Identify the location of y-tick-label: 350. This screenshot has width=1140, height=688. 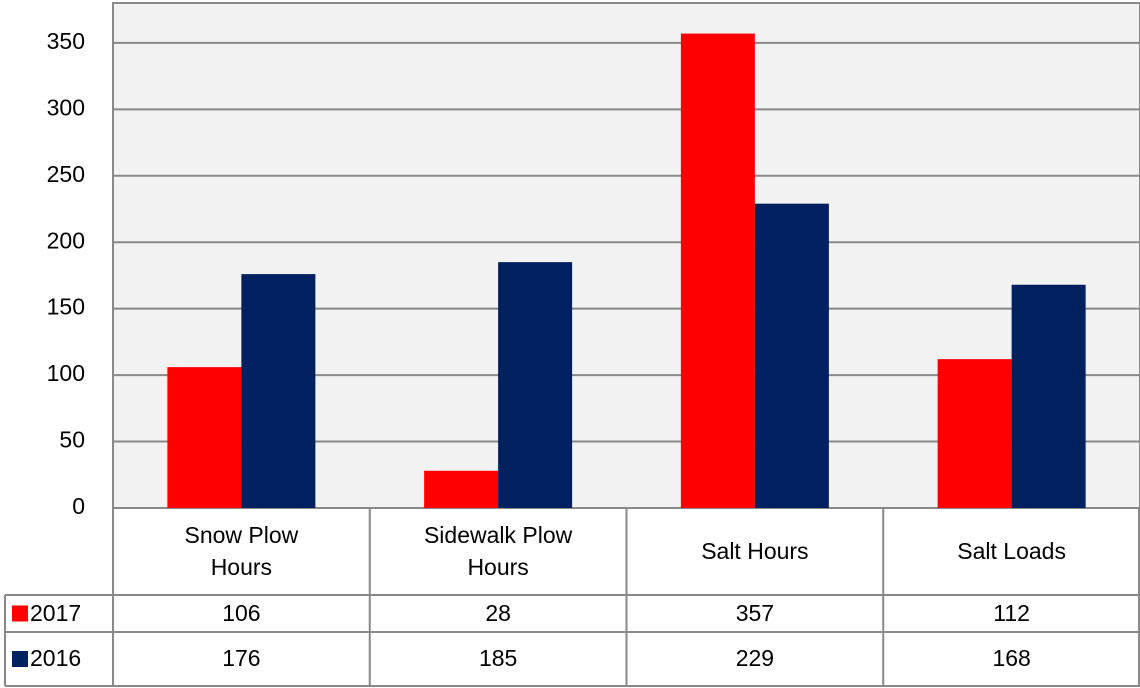
(66, 41).